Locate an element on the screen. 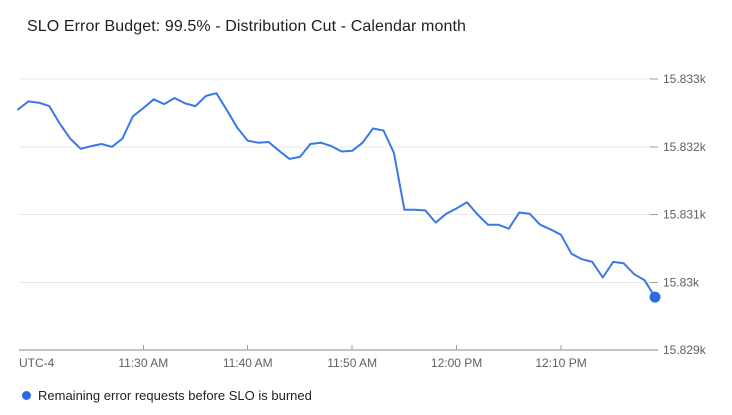 The image size is (732, 415). y-axis-ticks is located at coordinates (654, 180).